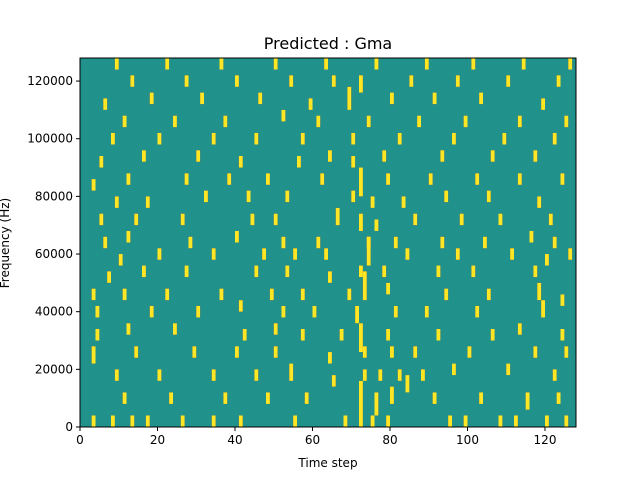  I want to click on y-axis: 0 20000 40000 60000 80000 100000 120000, so click(53, 254).